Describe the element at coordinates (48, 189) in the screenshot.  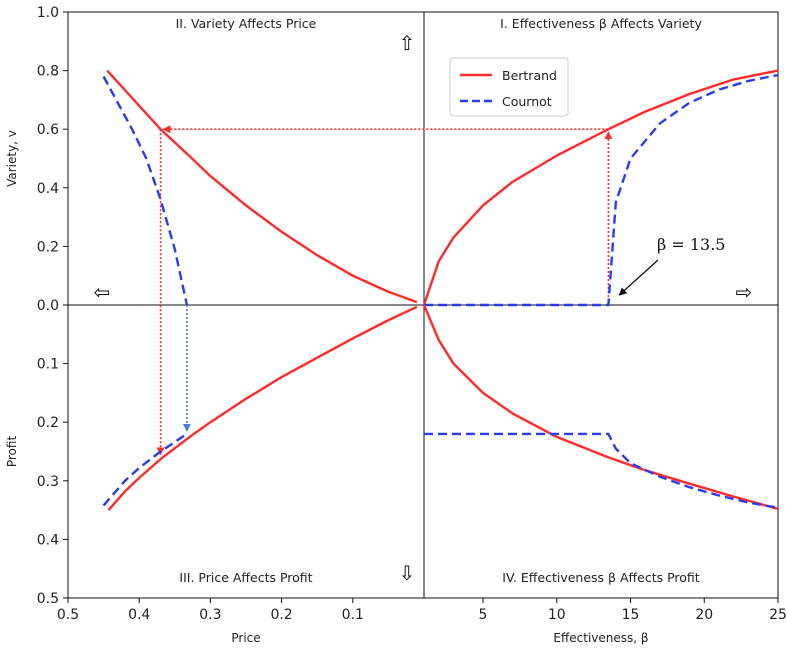
I see `variety-tick-label: 0.4` at that location.